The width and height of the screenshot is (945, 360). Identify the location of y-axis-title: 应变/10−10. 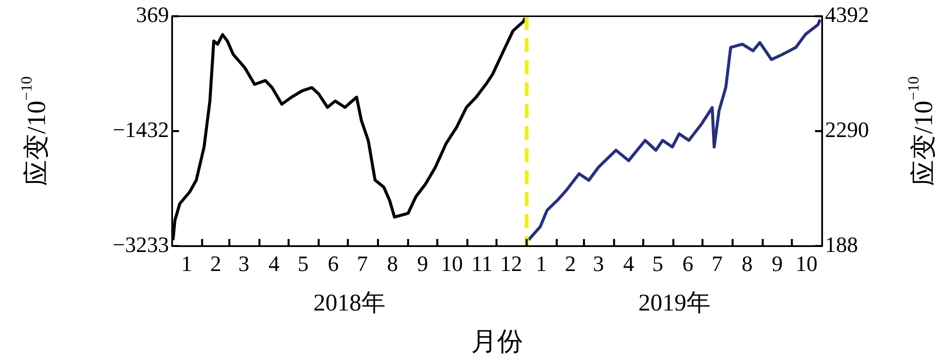
(34, 131).